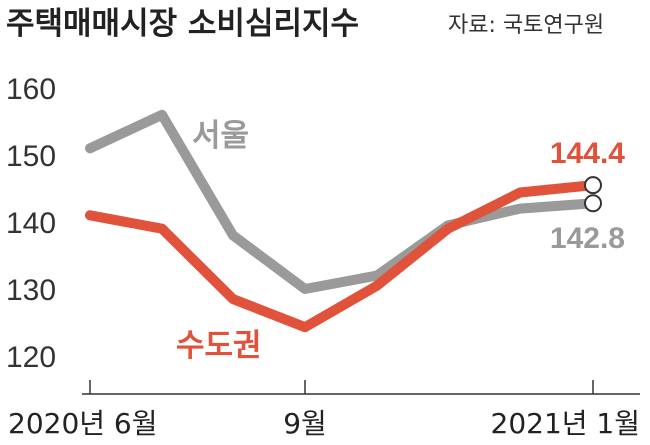 The height and width of the screenshot is (445, 650). Describe the element at coordinates (31, 89) in the screenshot. I see `y-tick-label-160: 160` at that location.